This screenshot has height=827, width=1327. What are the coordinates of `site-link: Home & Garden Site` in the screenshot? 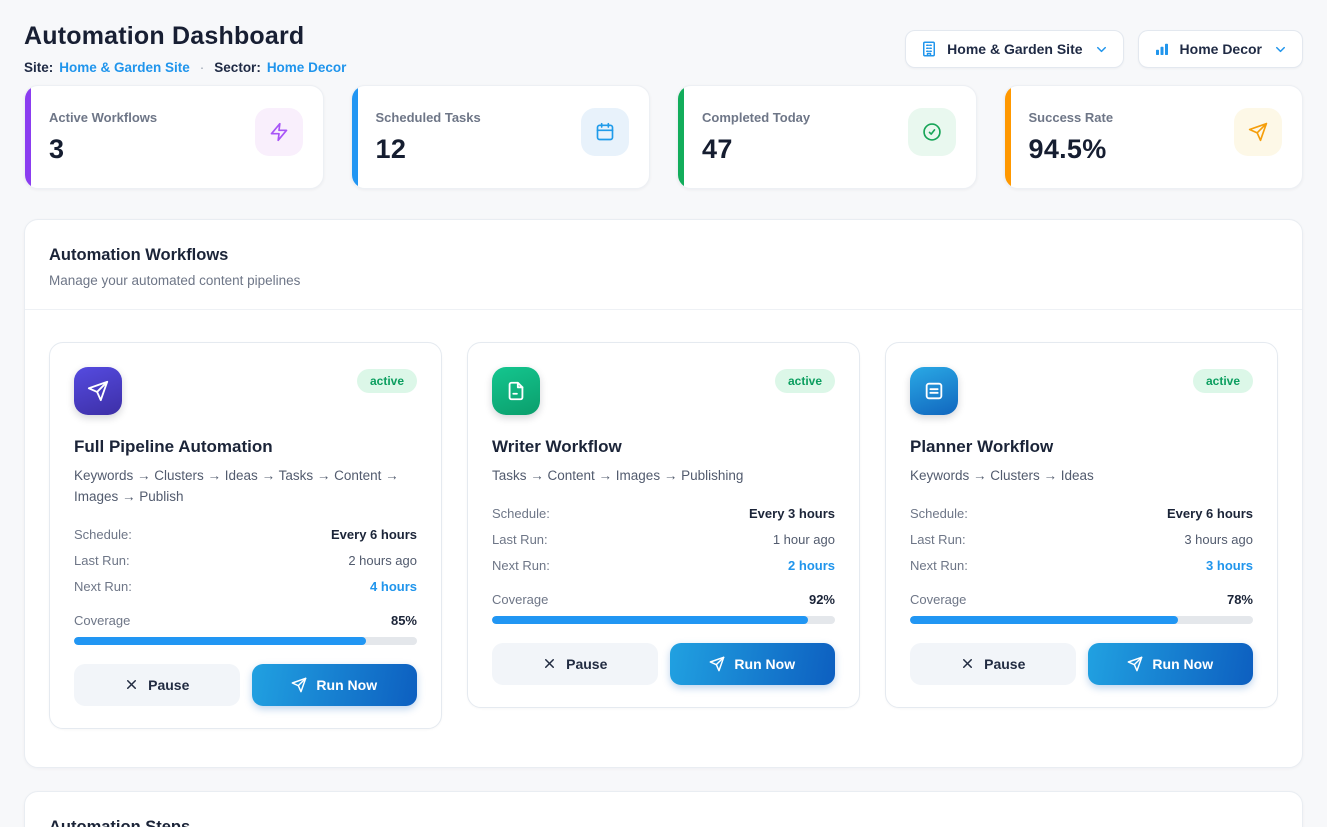 It's located at (124, 67).